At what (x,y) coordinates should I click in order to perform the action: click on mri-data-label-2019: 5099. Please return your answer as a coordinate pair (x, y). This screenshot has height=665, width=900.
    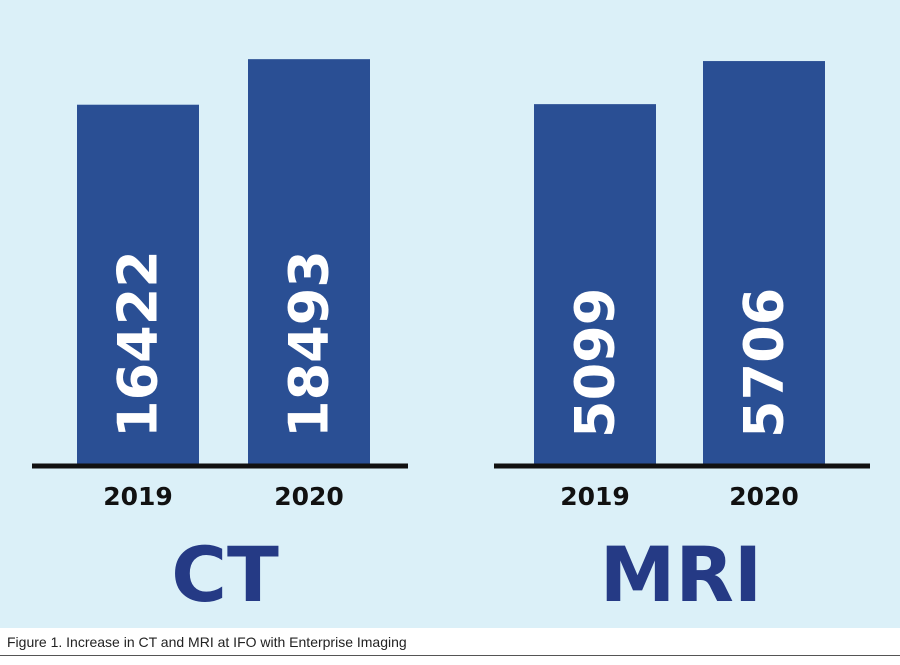
    Looking at the image, I should click on (595, 363).